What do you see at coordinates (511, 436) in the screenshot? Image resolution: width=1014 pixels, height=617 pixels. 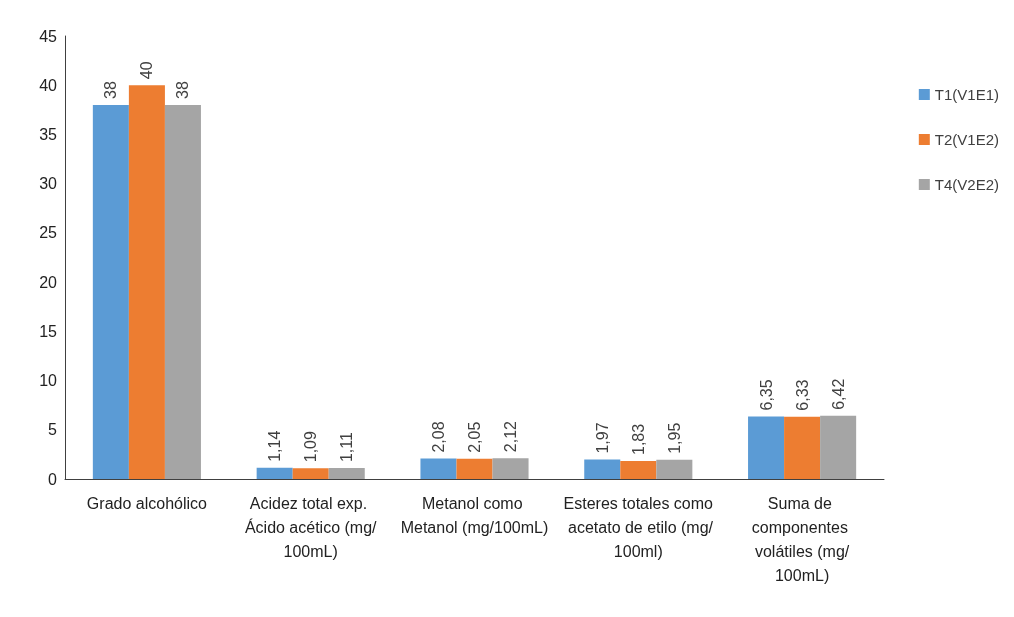 I see `data-label: 2,12` at bounding box center [511, 436].